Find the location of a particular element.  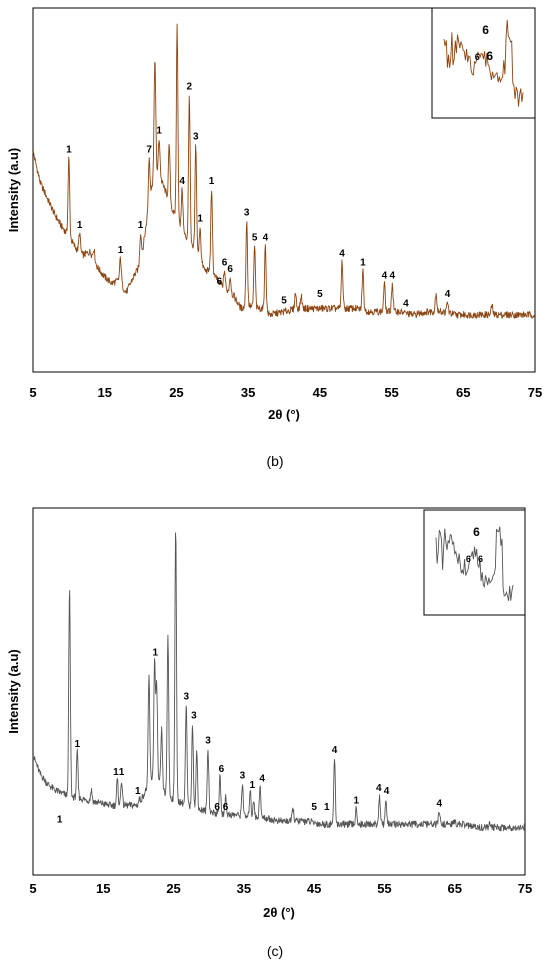

panel-caption: (c) is located at coordinates (275, 951).